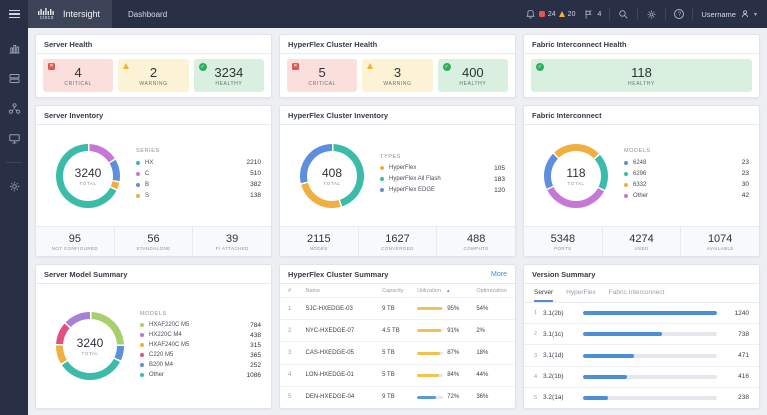 Image resolution: width=767 pixels, height=415 pixels. What do you see at coordinates (641, 241) in the screenshot?
I see `footer-stat: 4274 USED` at bounding box center [641, 241].